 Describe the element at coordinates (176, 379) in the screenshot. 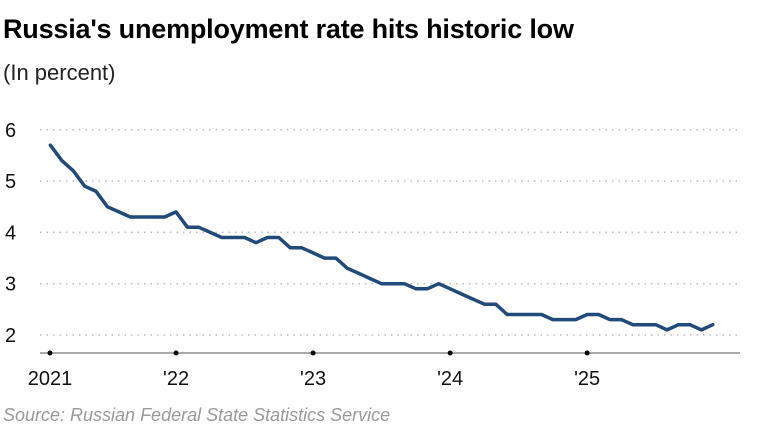

I see `x-tick-label: '22` at that location.